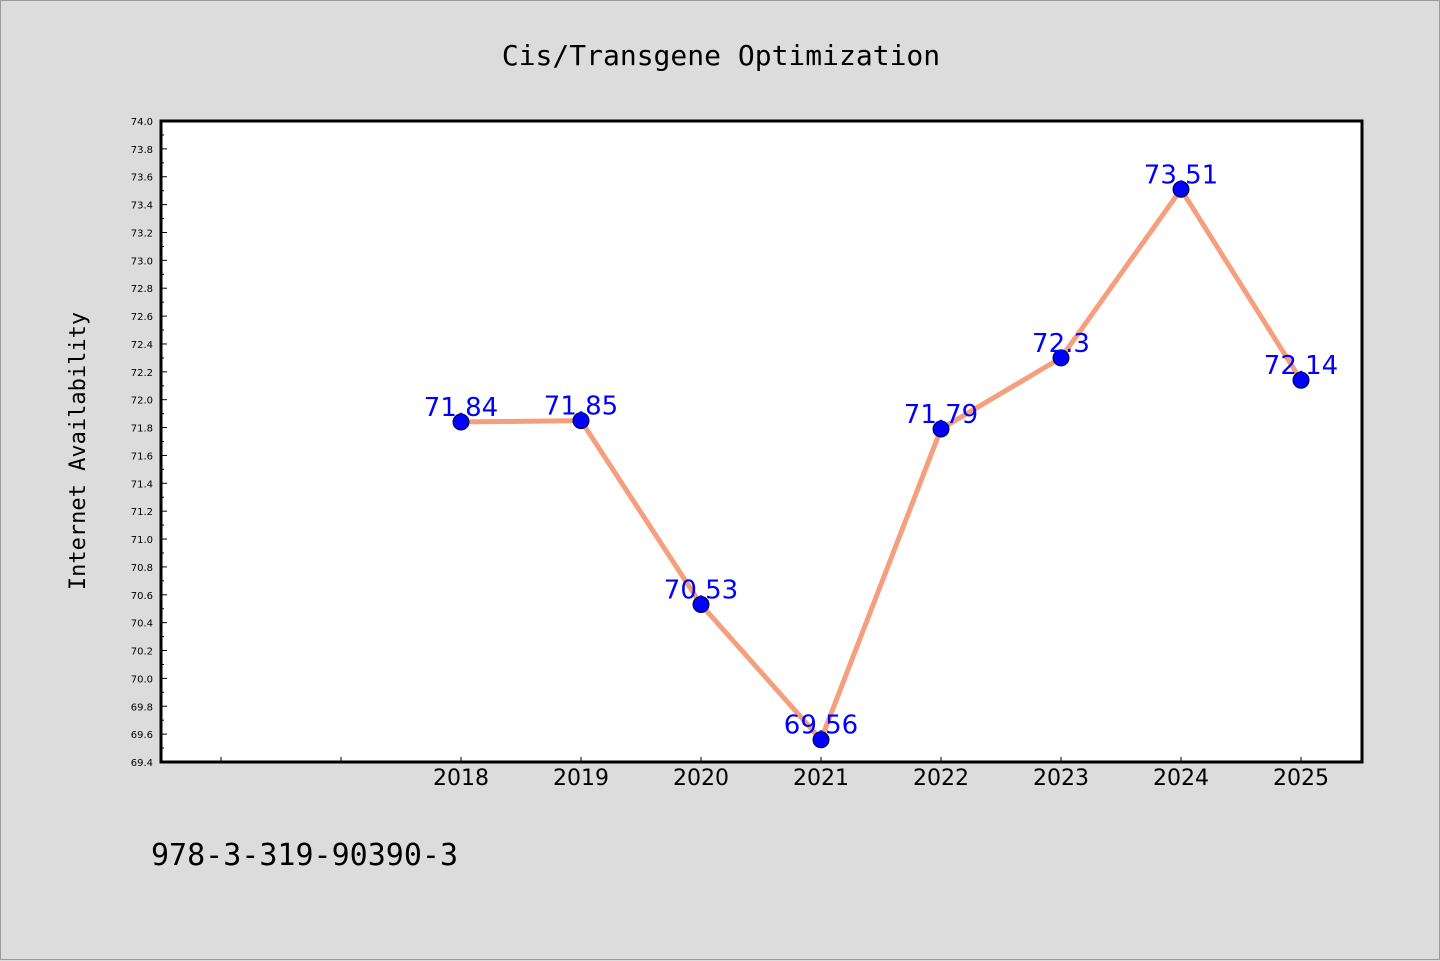 The image size is (1440, 961). I want to click on y-tick-label: 70.2, so click(142, 652).